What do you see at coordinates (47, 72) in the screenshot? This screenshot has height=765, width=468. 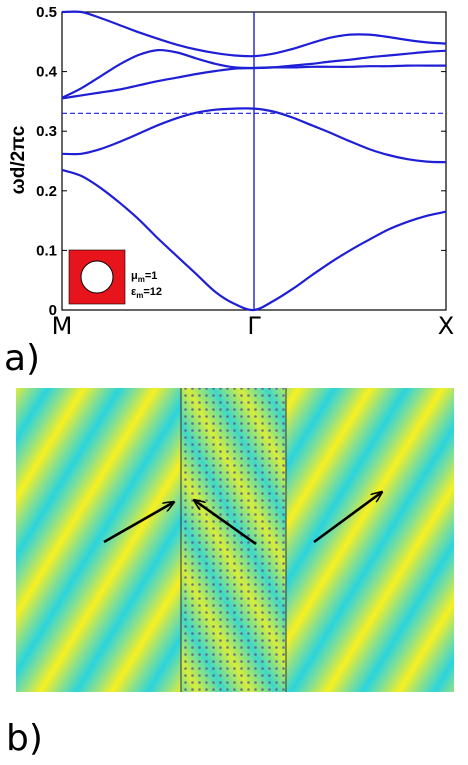 I see `y-tick-label: 0.4` at bounding box center [47, 72].